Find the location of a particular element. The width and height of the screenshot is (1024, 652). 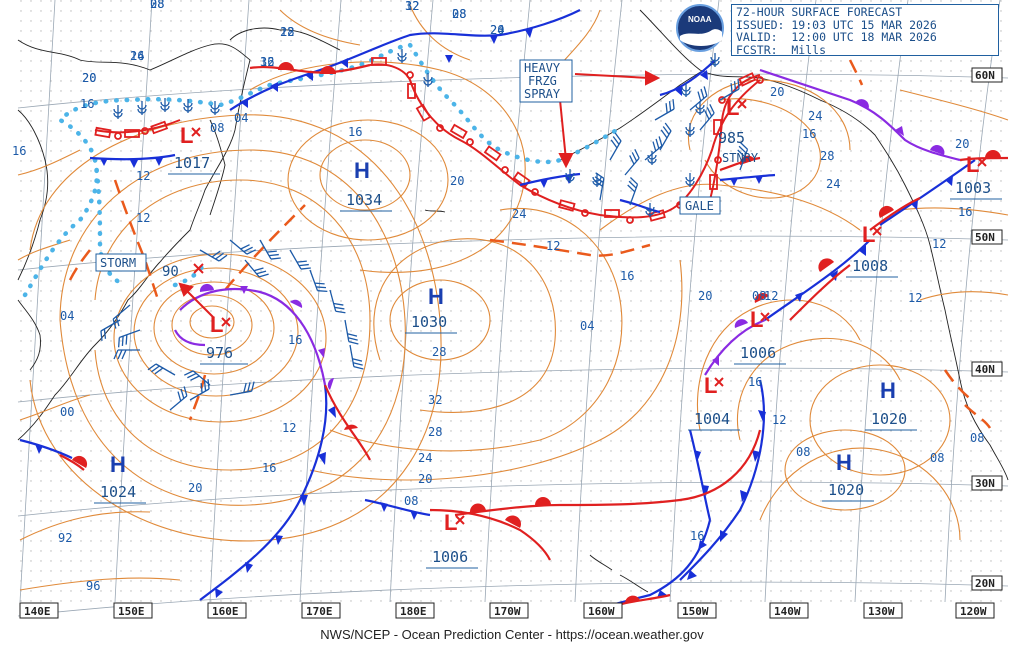

pressure-value: 1020 is located at coordinates (889, 419).